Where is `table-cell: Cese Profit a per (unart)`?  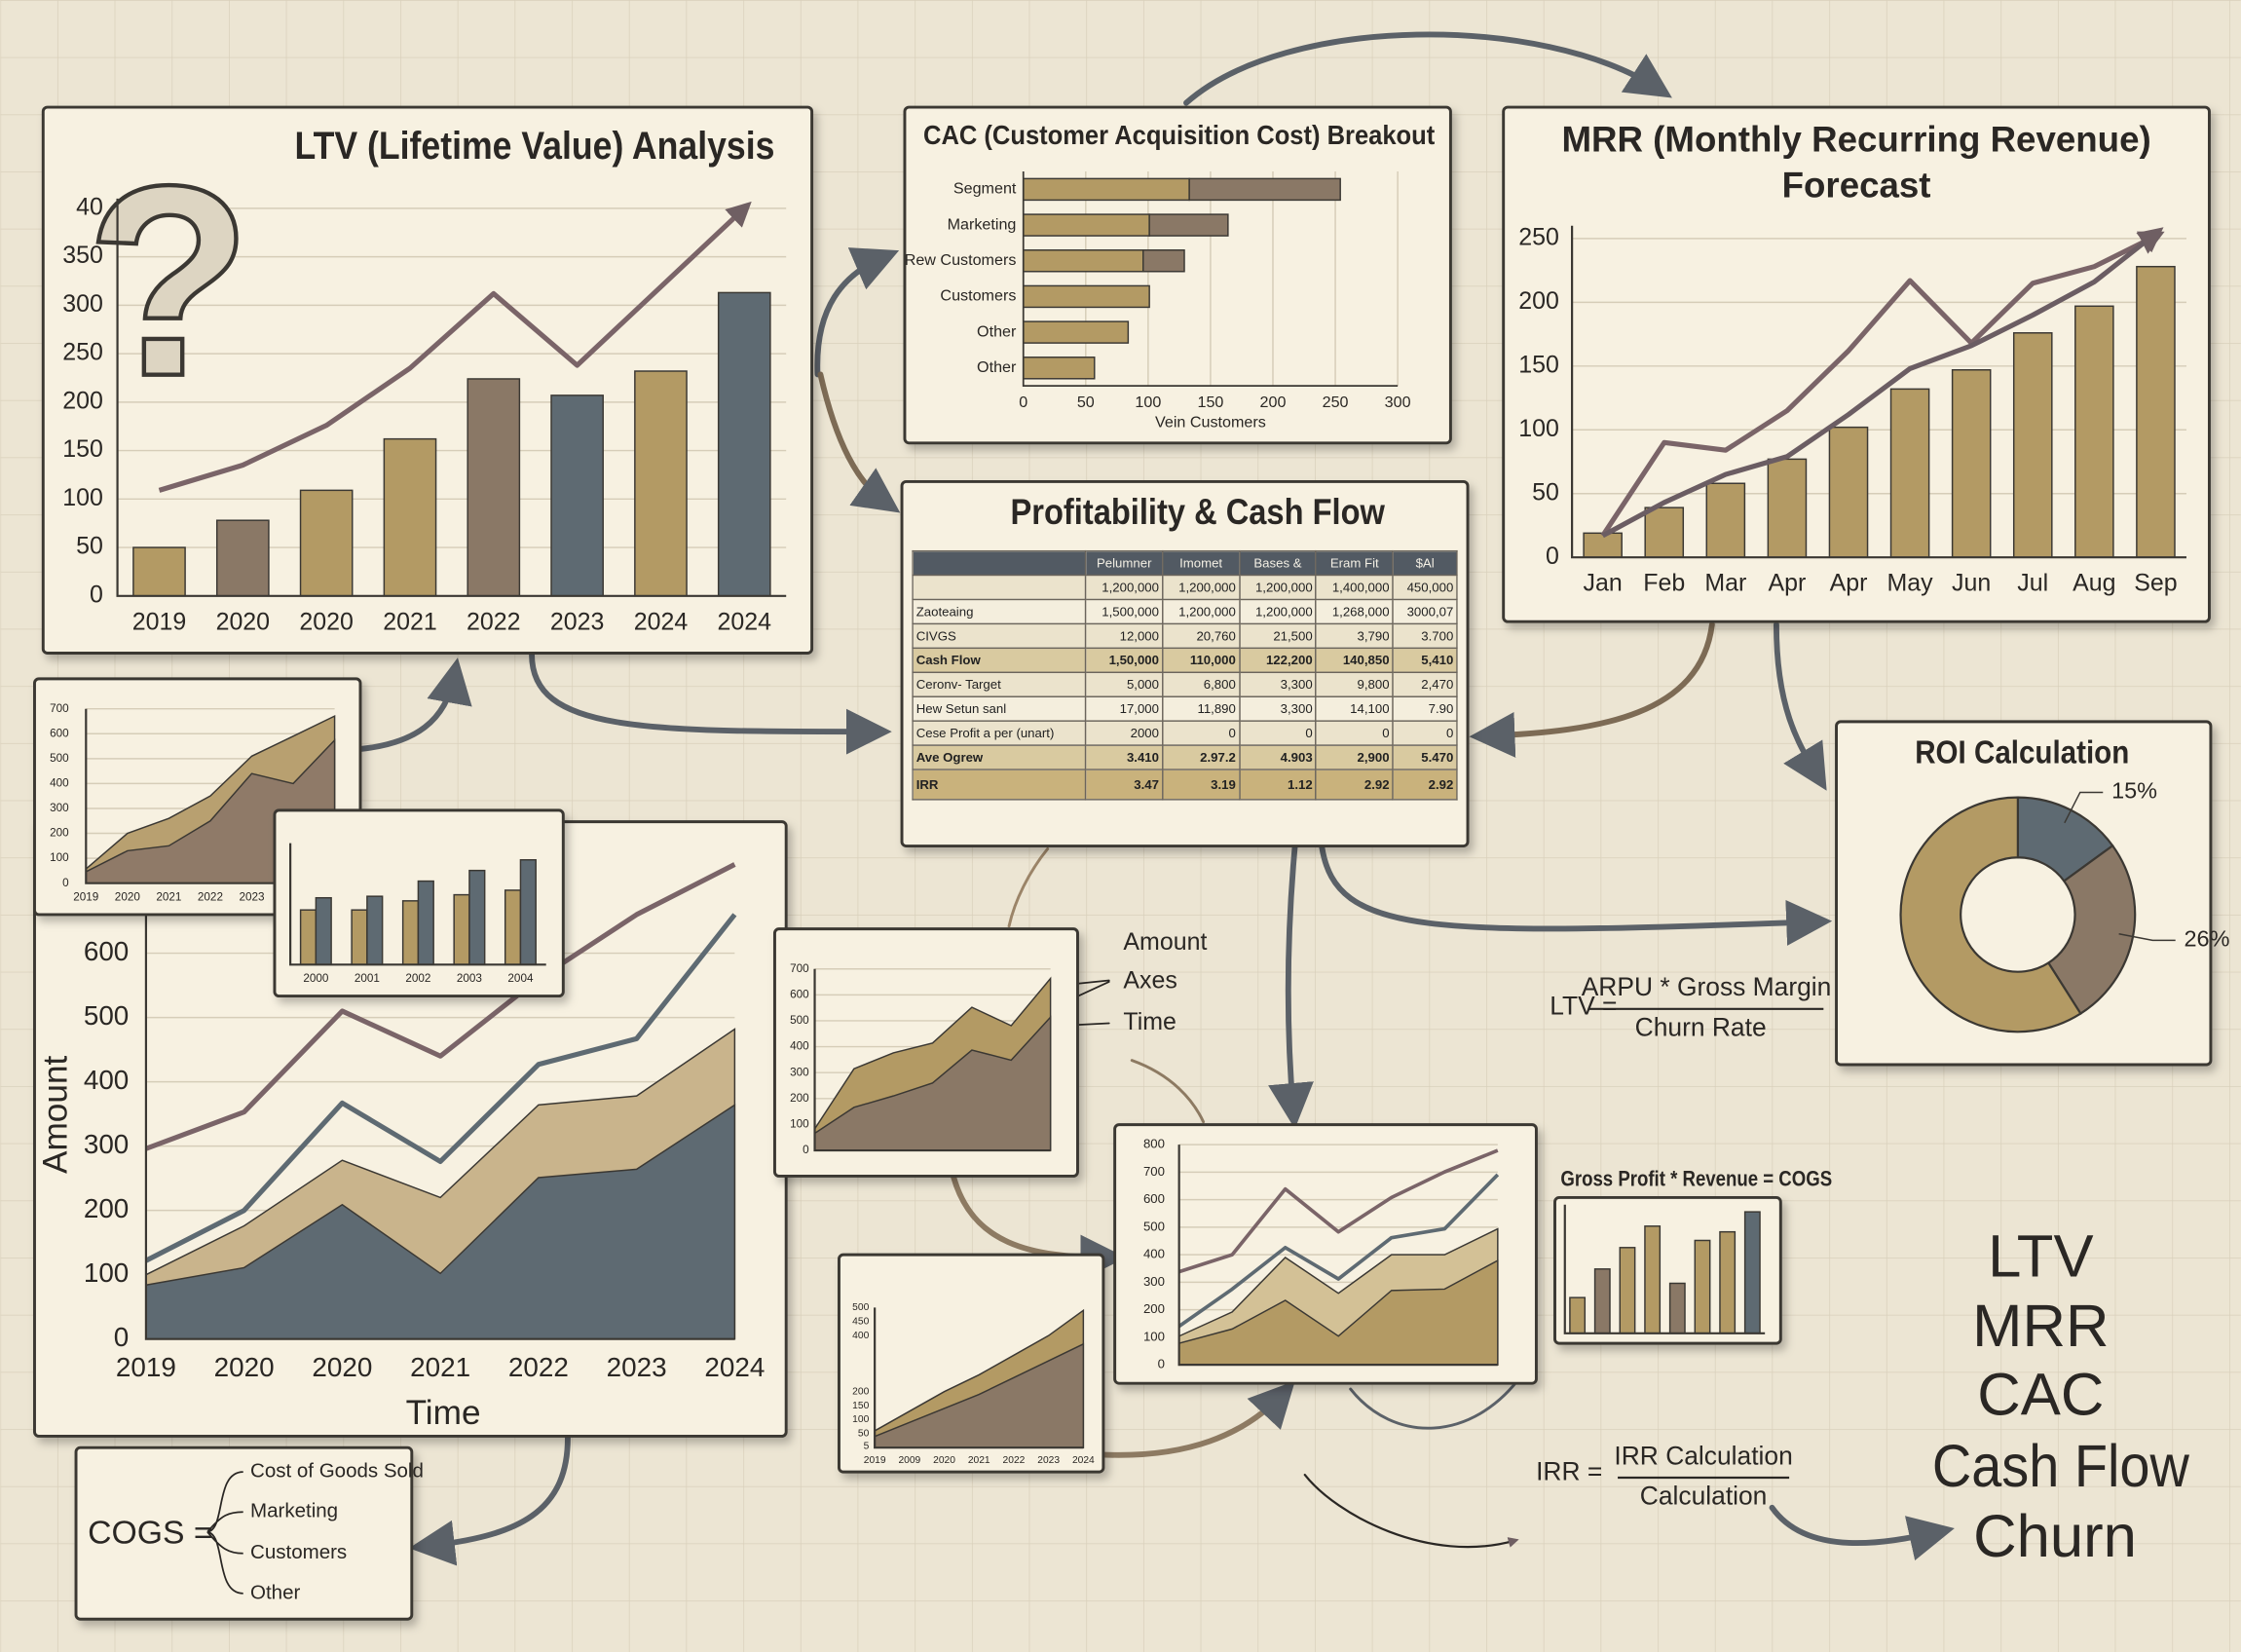
table-cell: Cese Profit a per (unart) is located at coordinates (1000, 733).